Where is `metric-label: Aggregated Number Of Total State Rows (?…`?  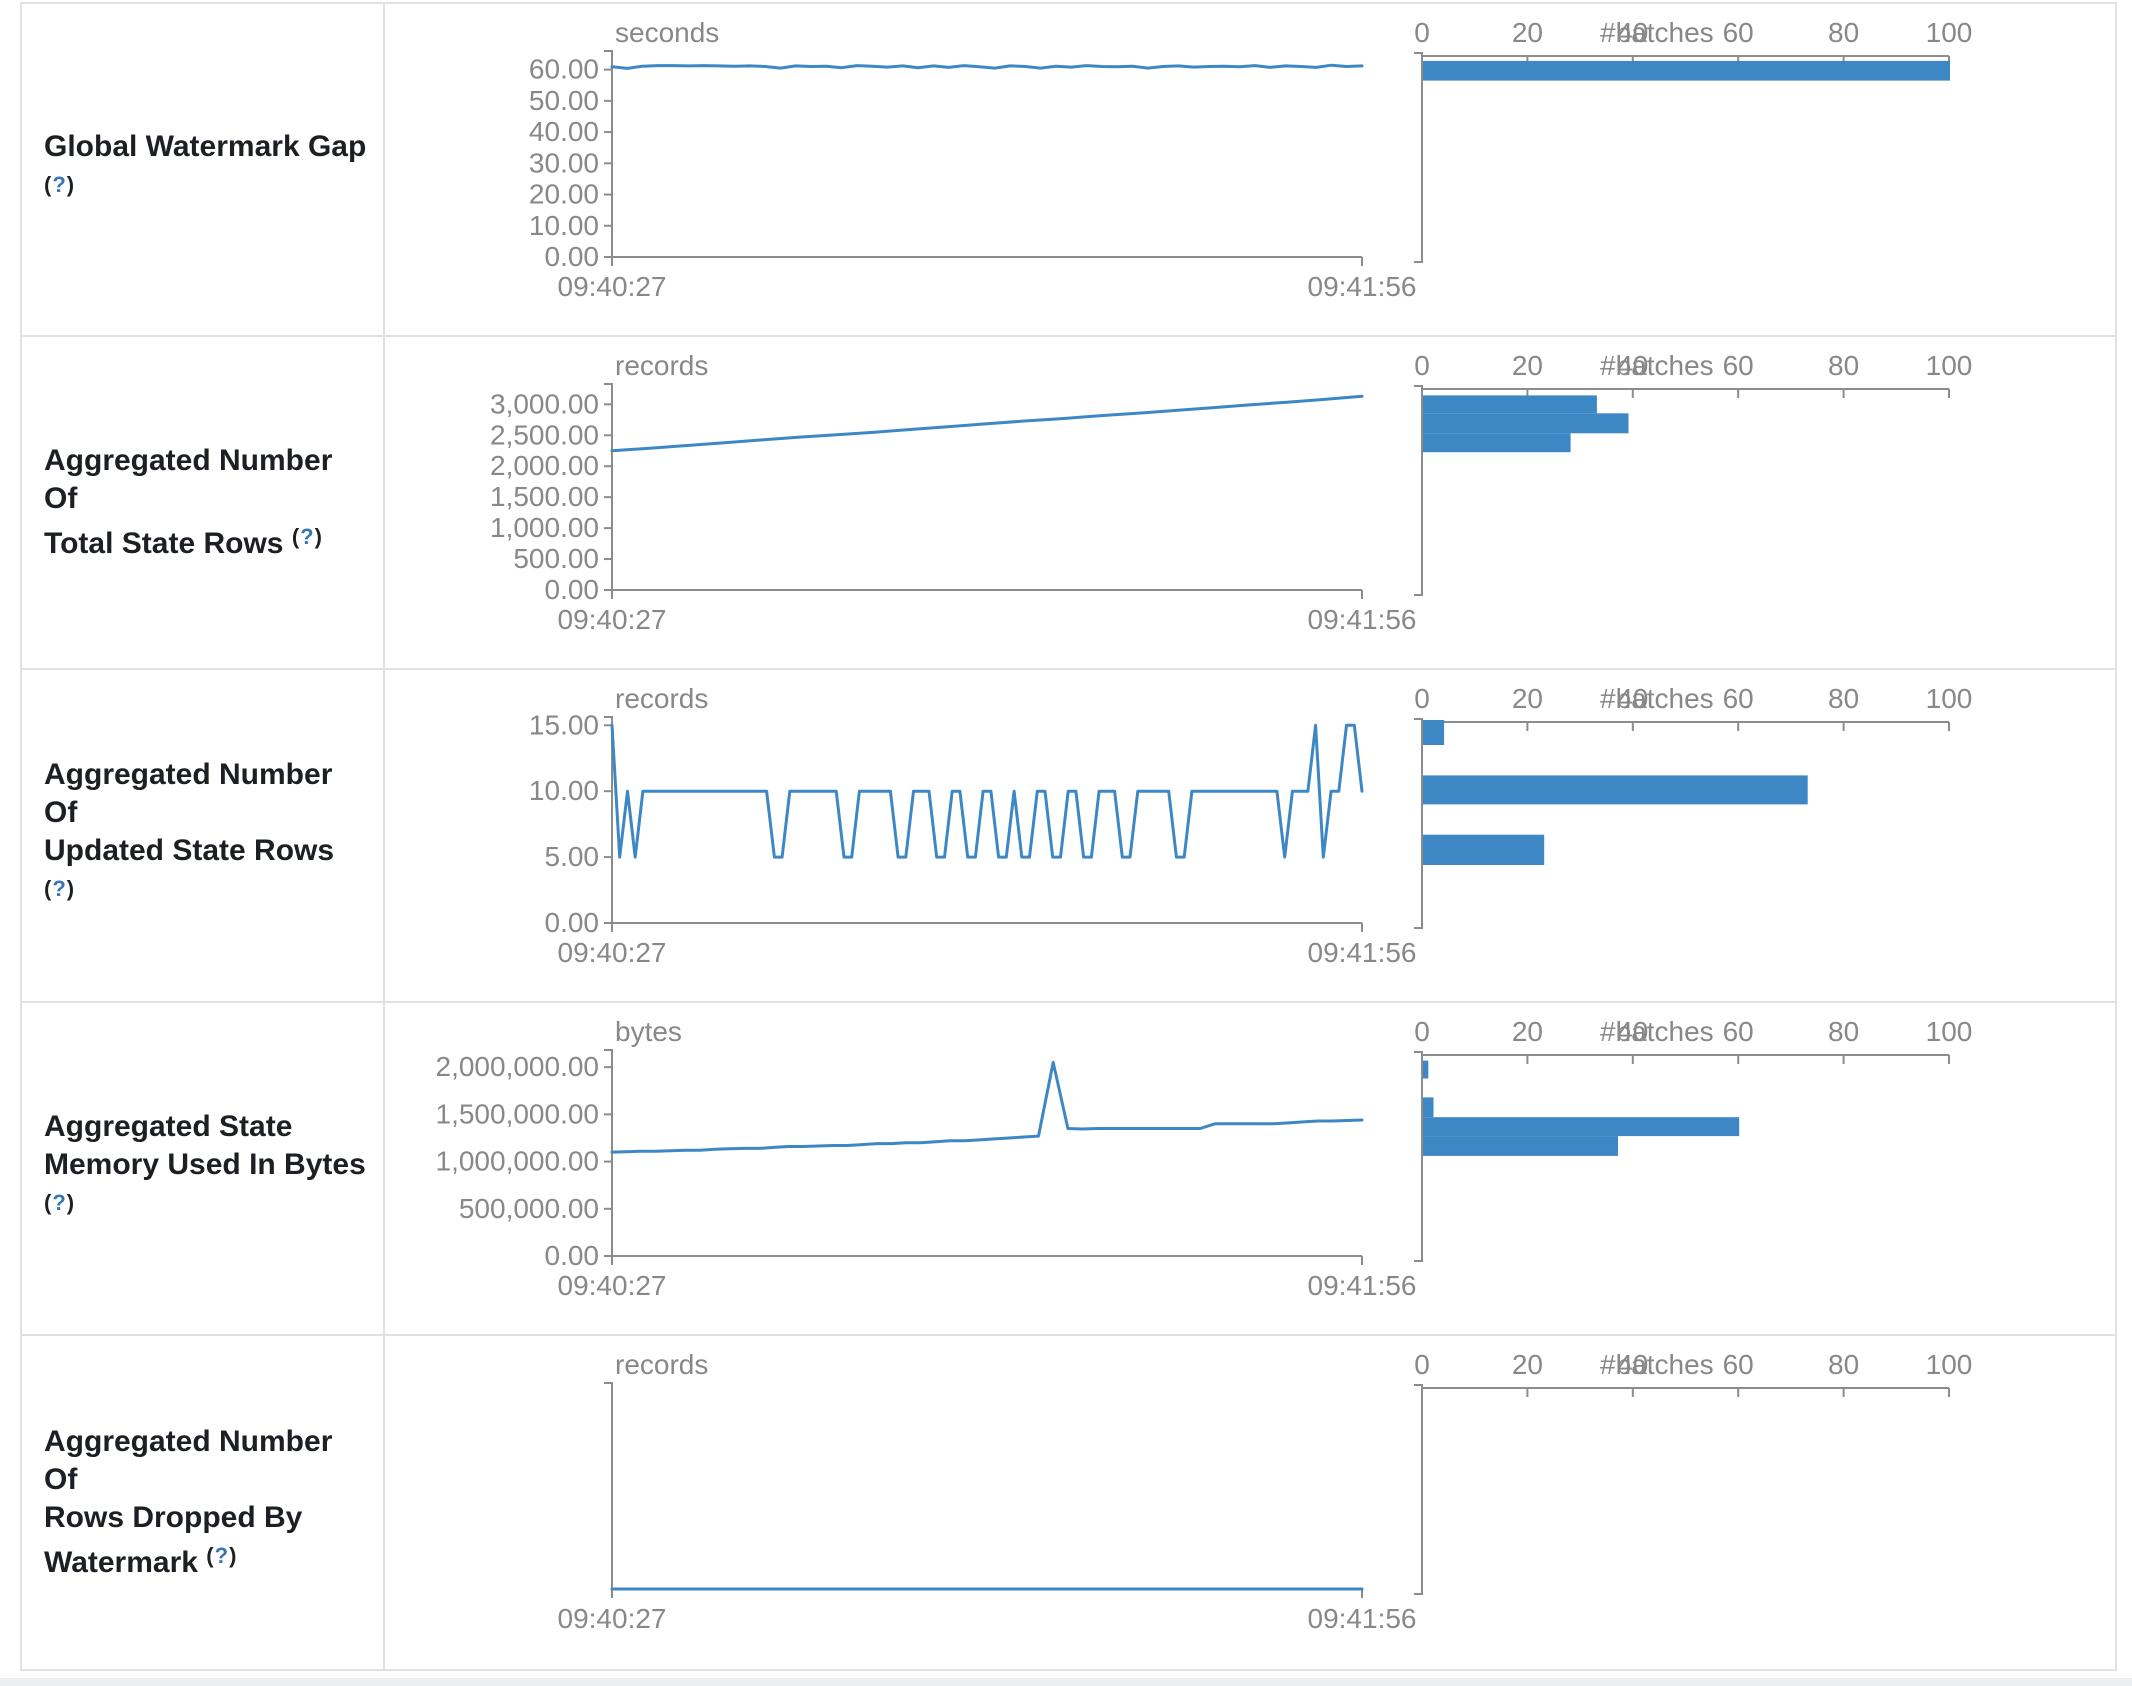
metric-label: Aggregated Number Of Total State Rows (?… is located at coordinates (208, 502).